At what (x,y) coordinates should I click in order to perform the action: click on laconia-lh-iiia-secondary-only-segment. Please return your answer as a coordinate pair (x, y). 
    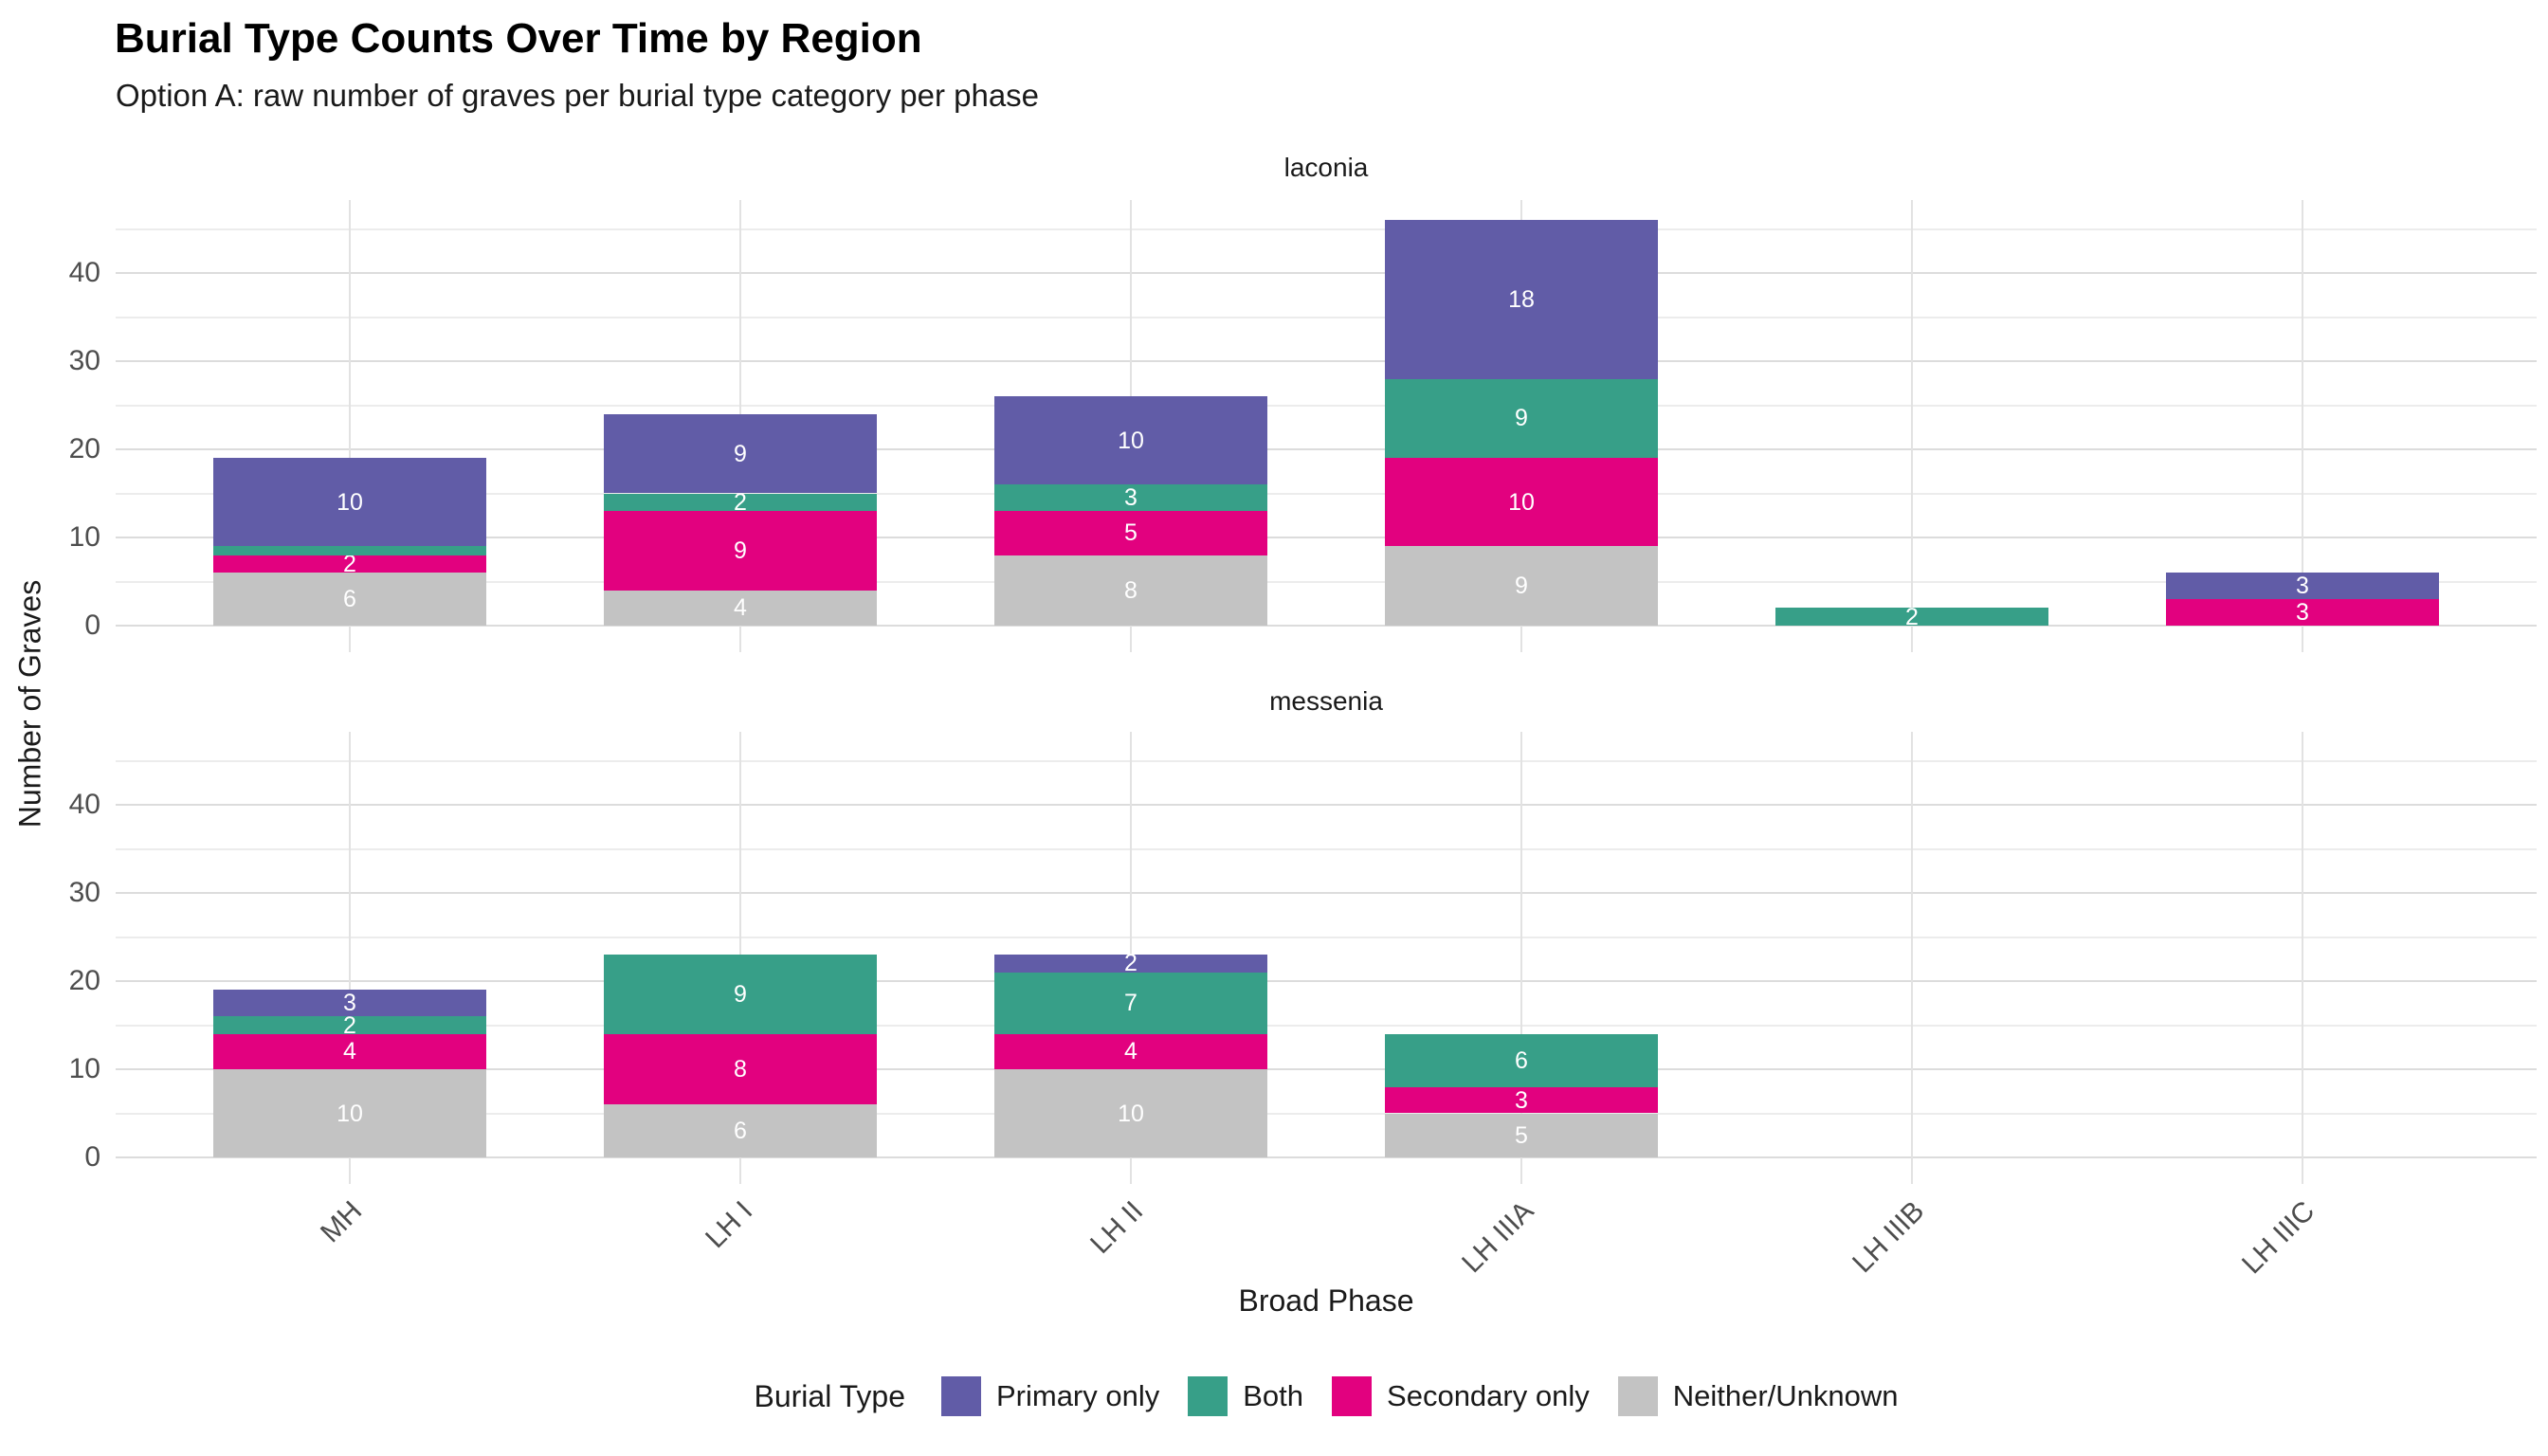
    Looking at the image, I should click on (1521, 502).